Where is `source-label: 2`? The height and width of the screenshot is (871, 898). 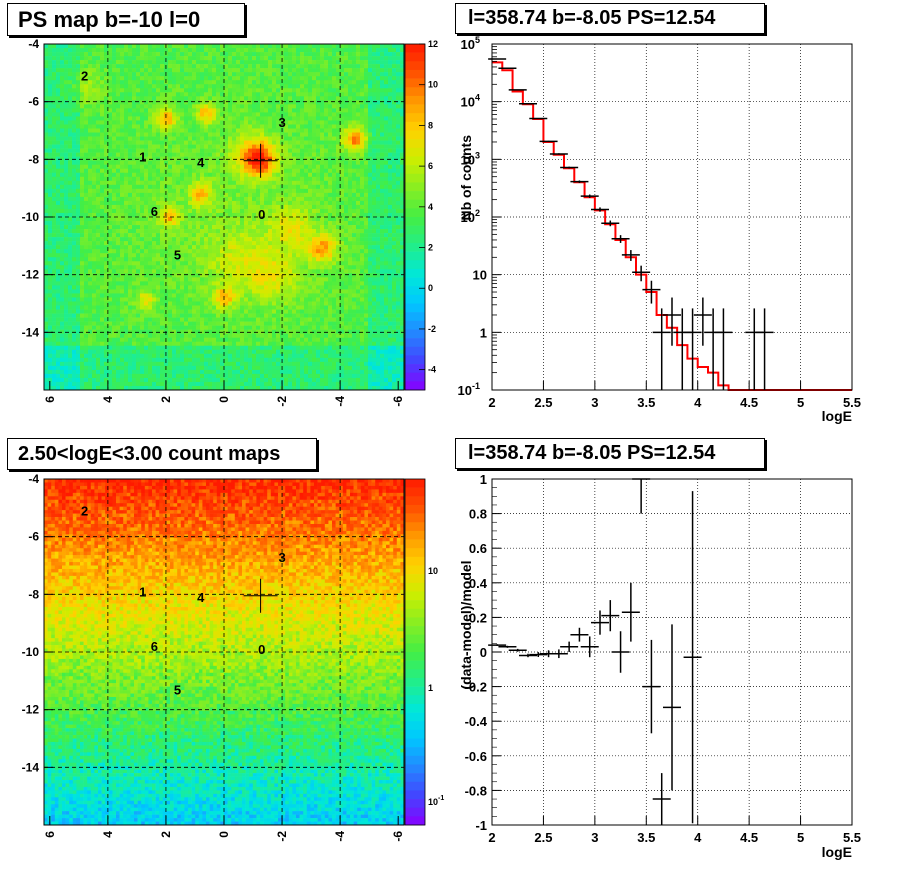 source-label: 2 is located at coordinates (84, 76).